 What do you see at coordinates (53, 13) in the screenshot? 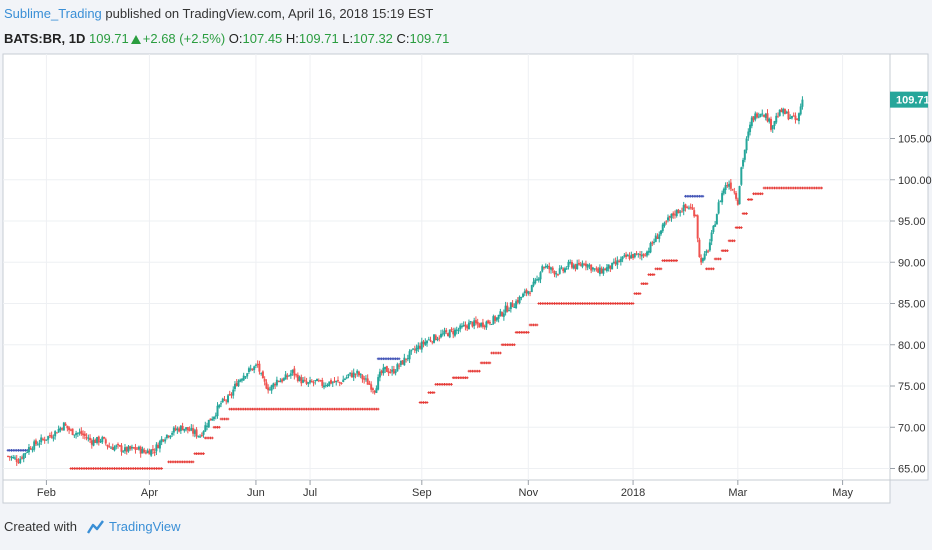
I see `author-link: Sublime_Trading` at bounding box center [53, 13].